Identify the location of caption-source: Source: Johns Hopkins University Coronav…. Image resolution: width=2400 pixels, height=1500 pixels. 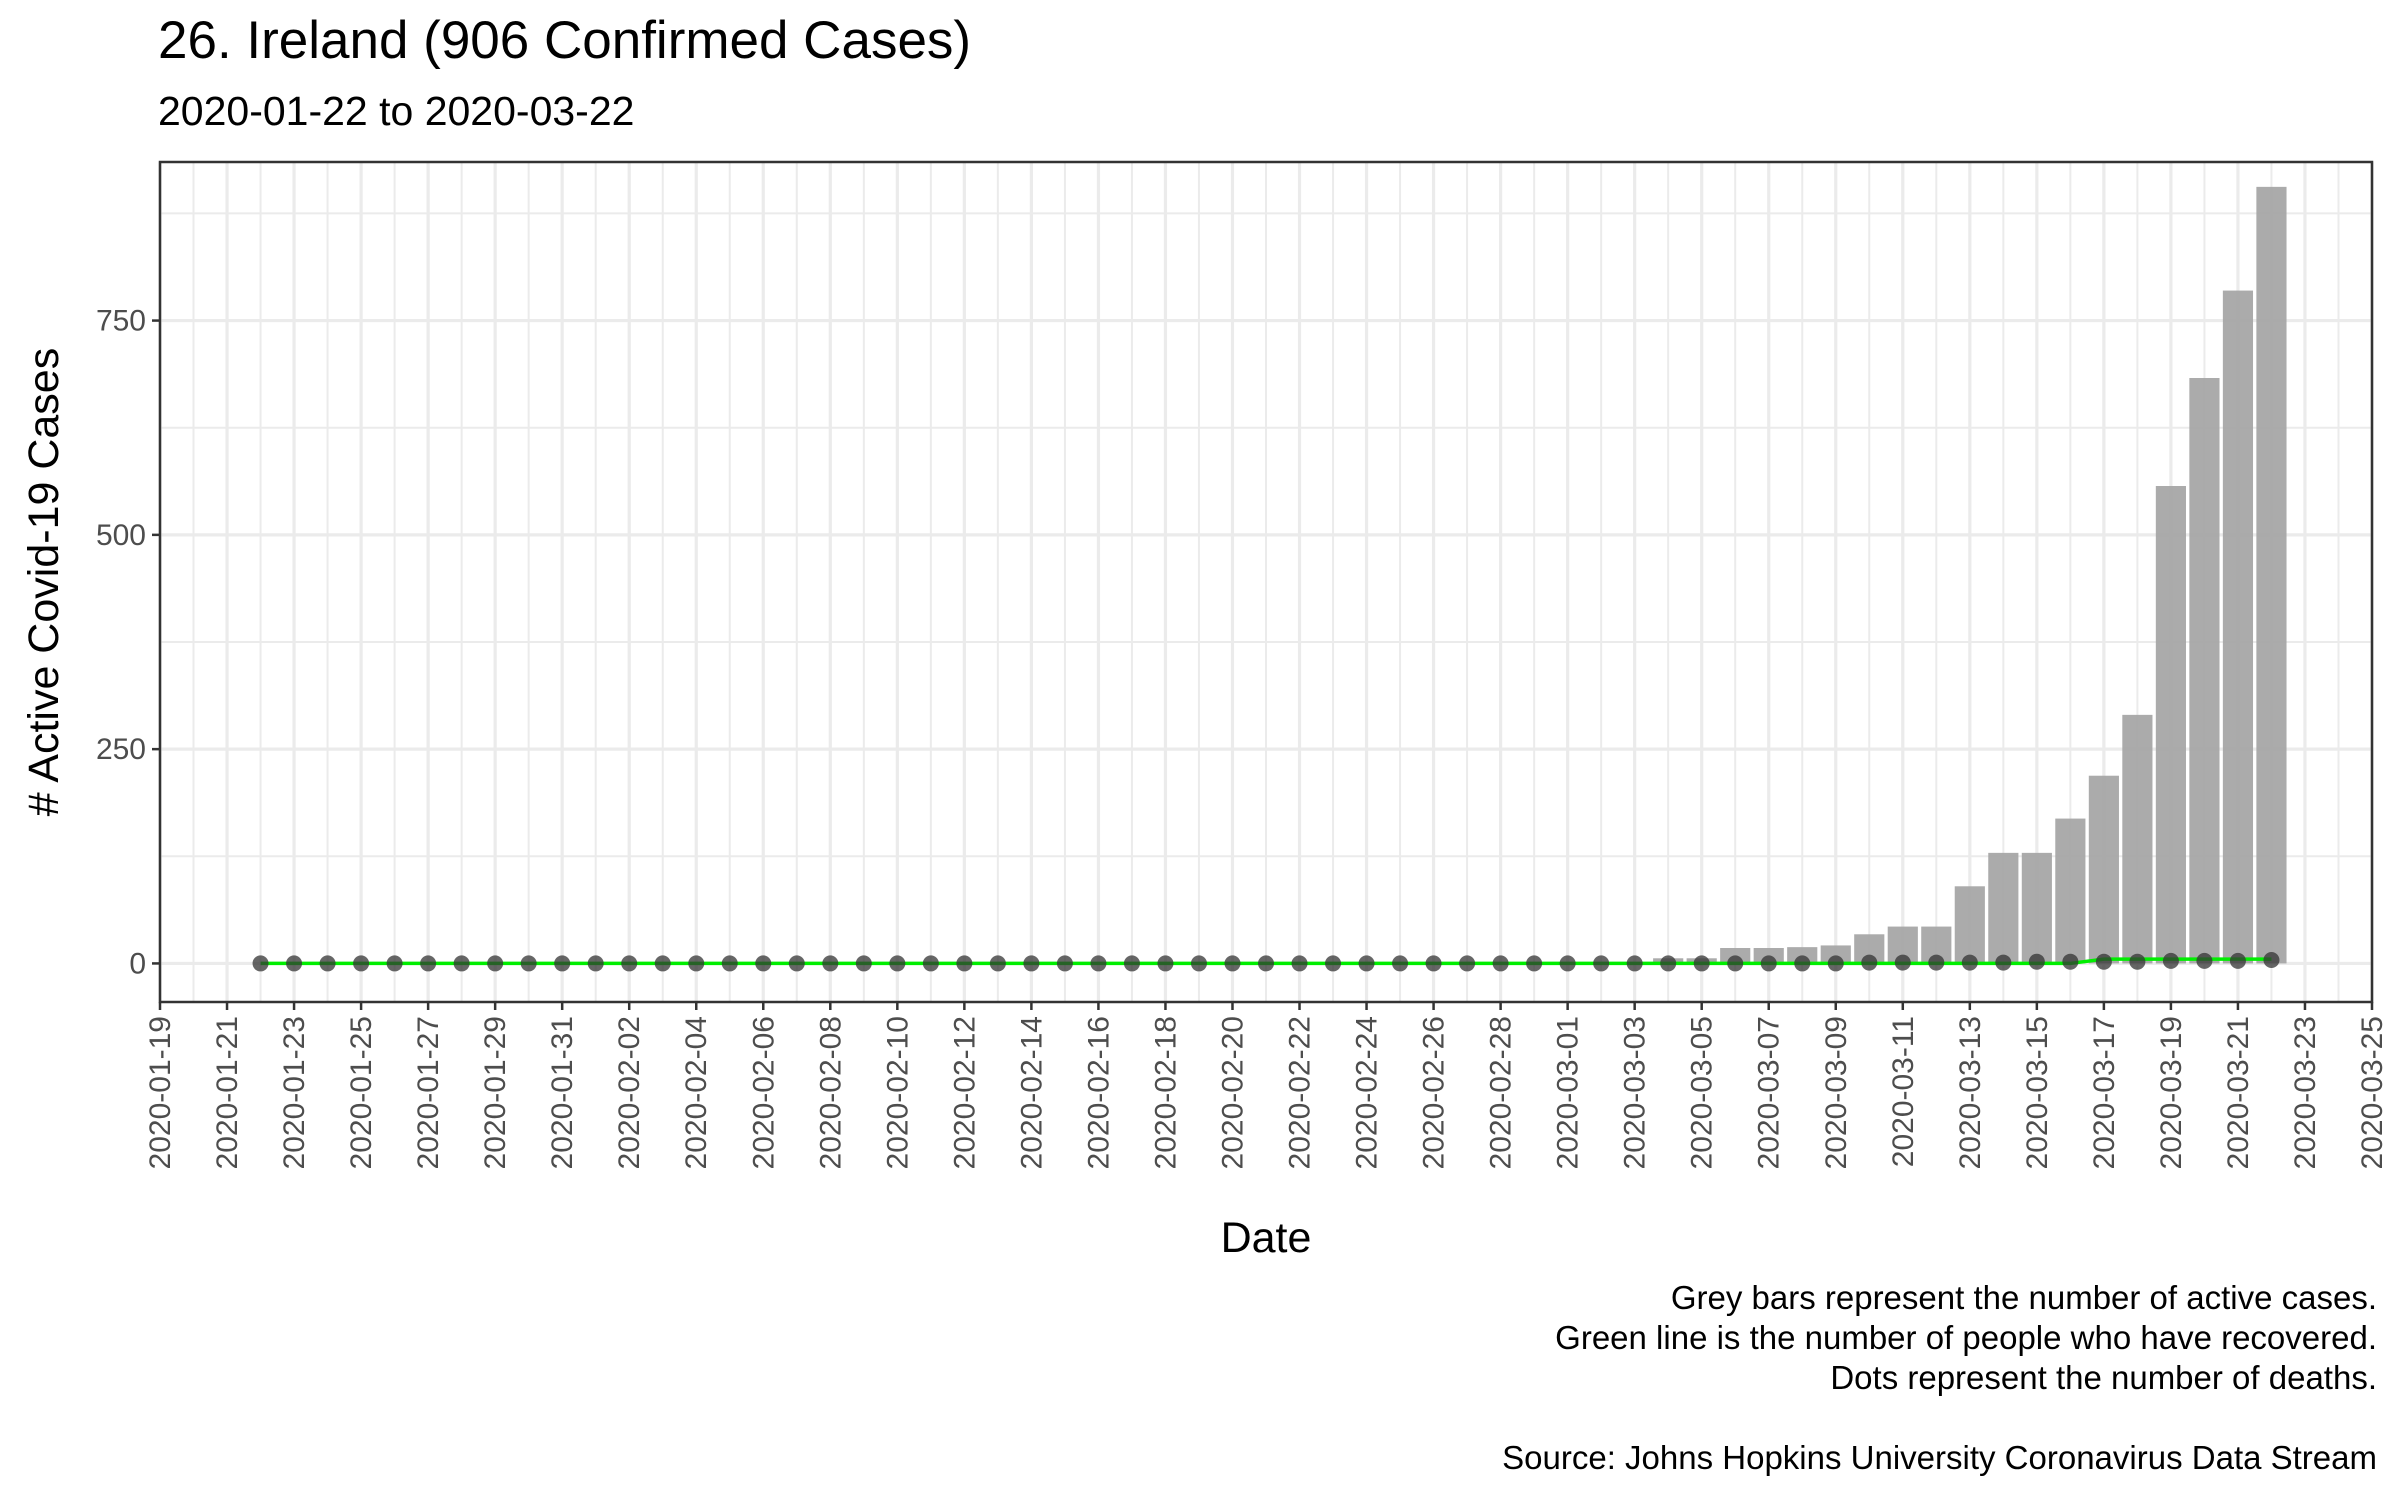
(1939, 1457).